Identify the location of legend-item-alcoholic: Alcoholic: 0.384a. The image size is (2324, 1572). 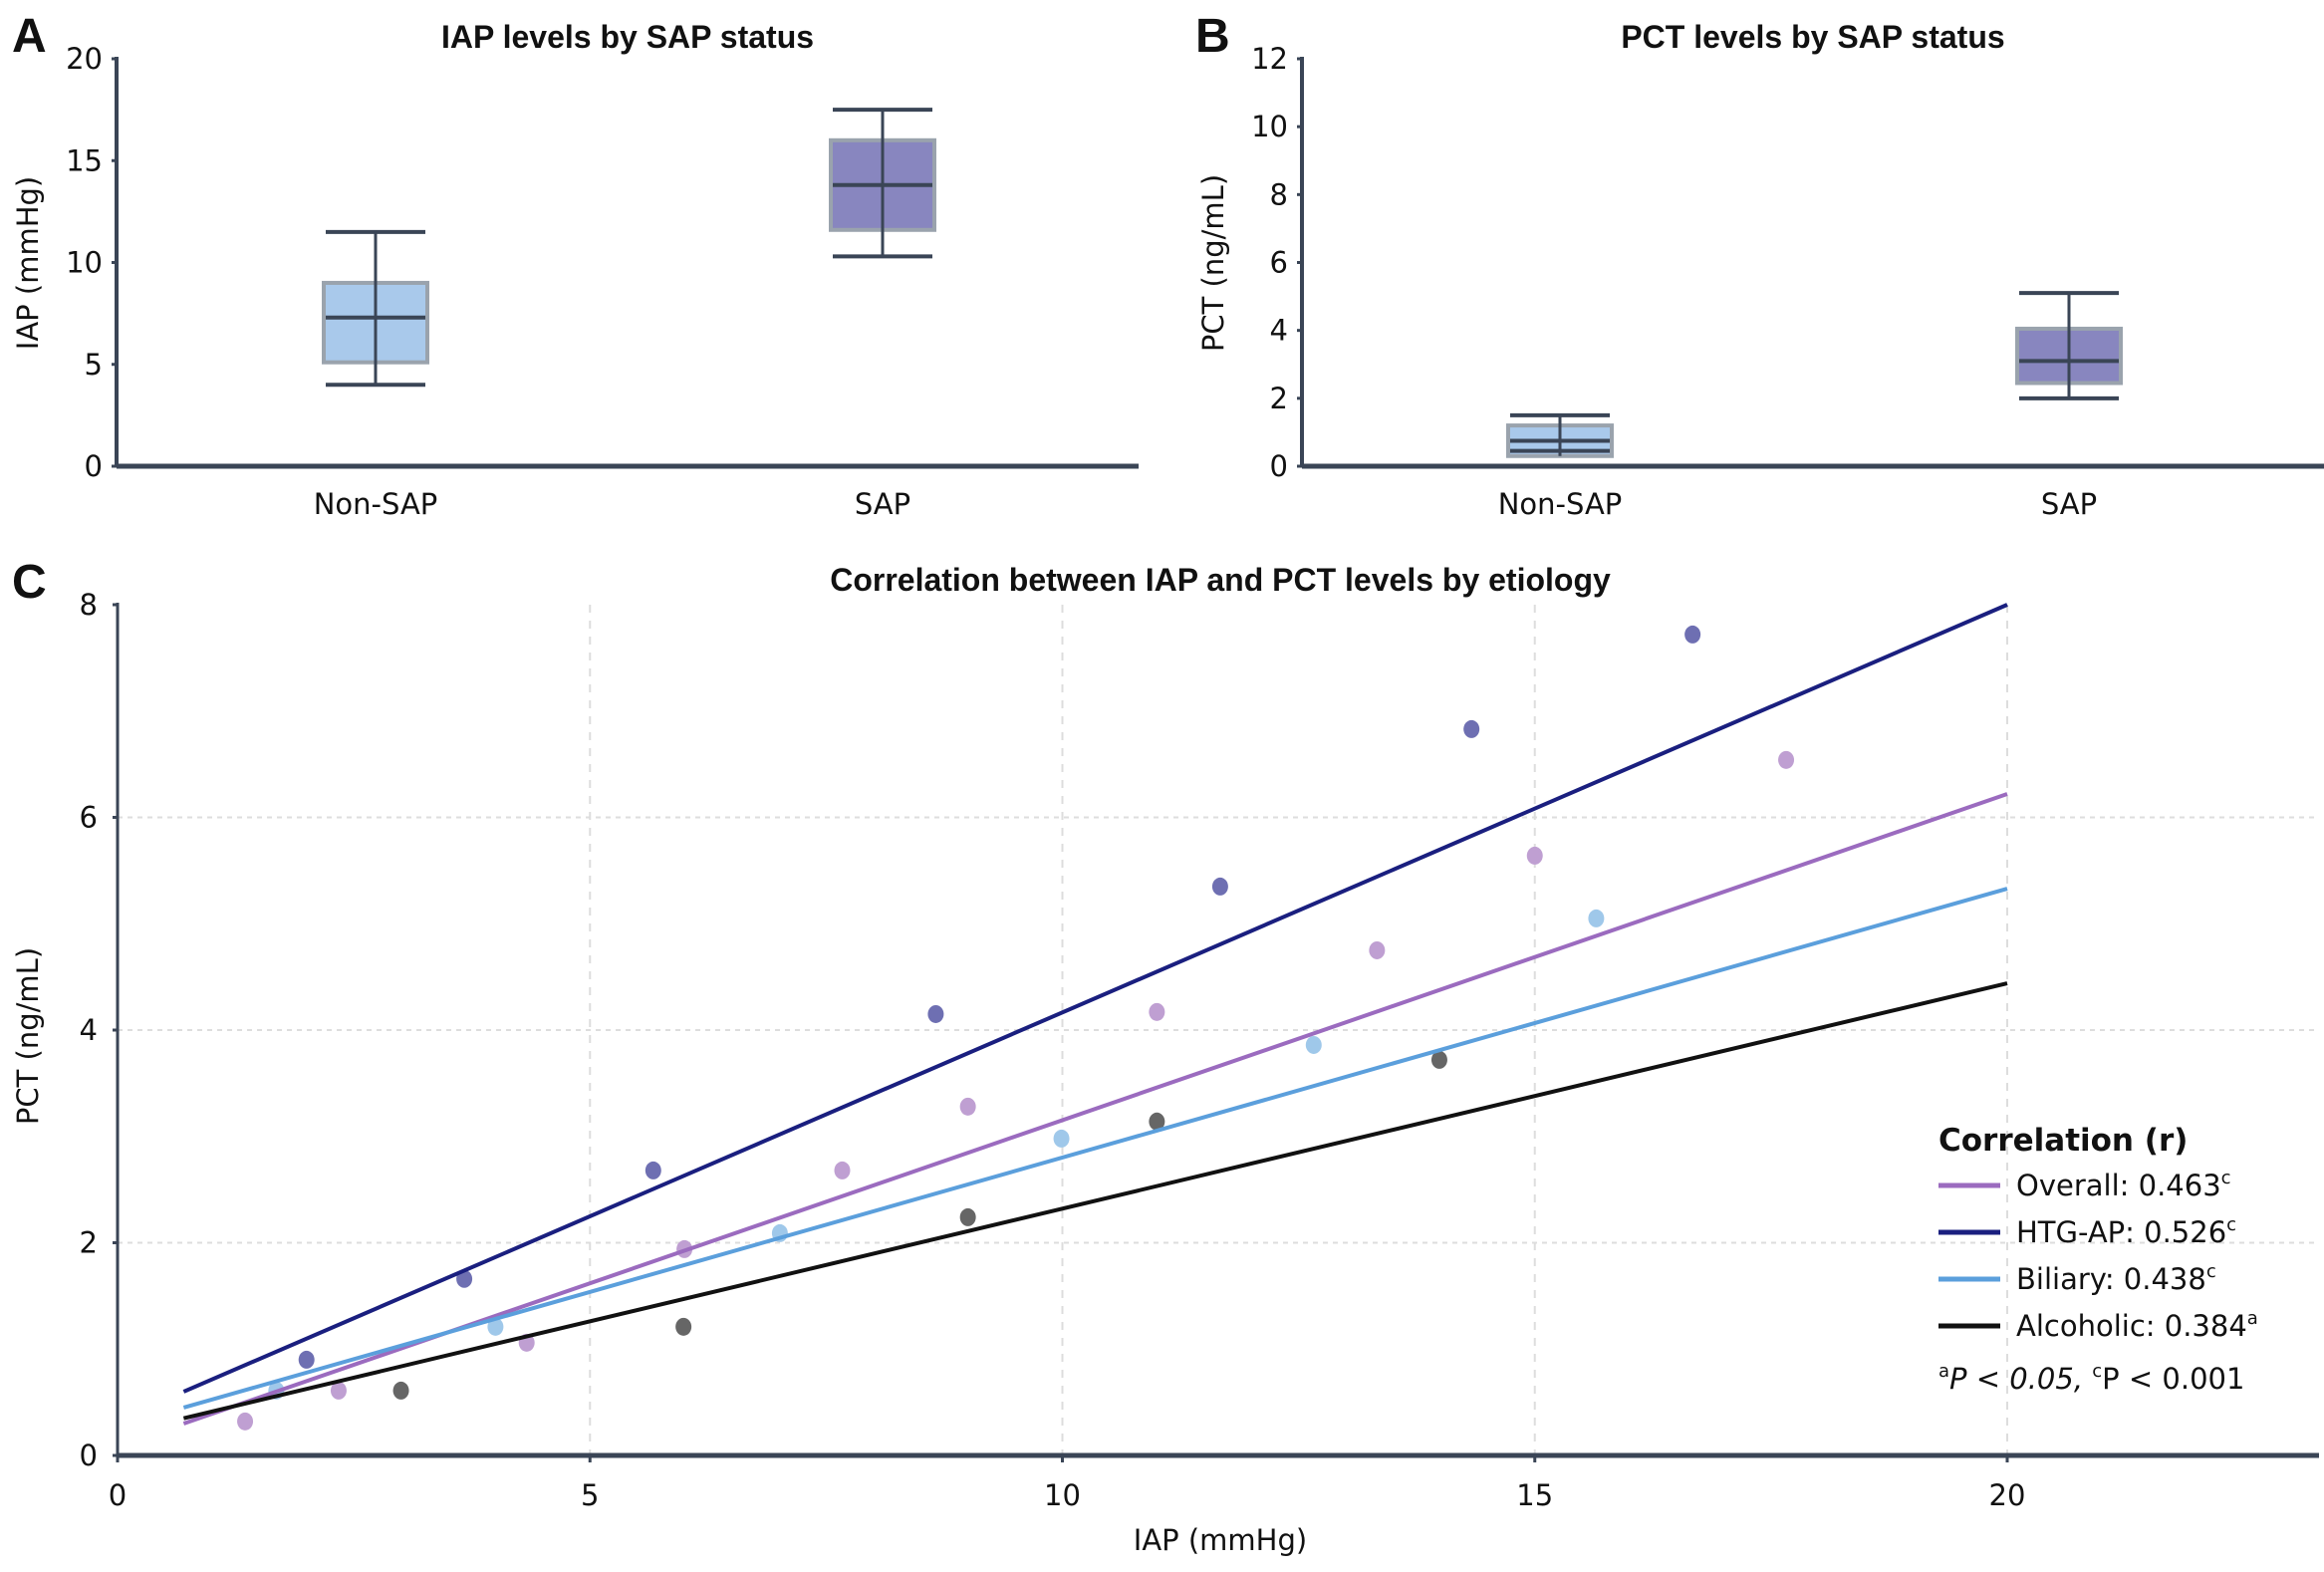
(2098, 1325).